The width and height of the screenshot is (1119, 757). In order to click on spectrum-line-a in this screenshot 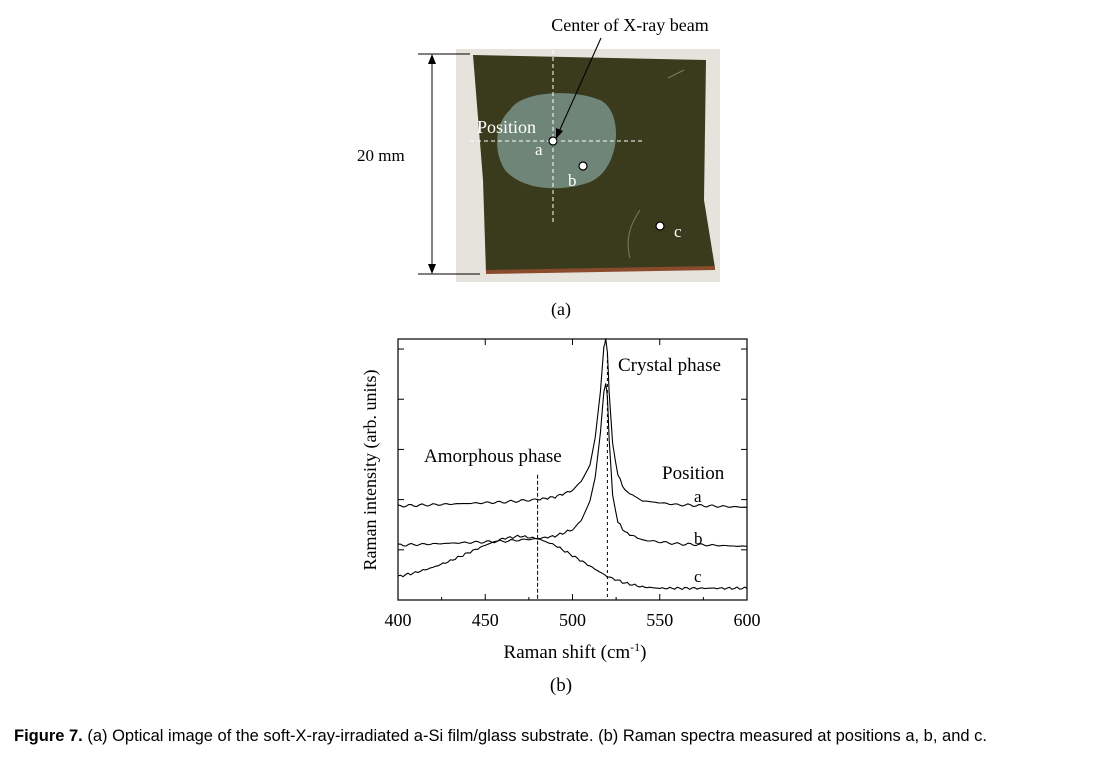, I will do `click(572, 423)`.